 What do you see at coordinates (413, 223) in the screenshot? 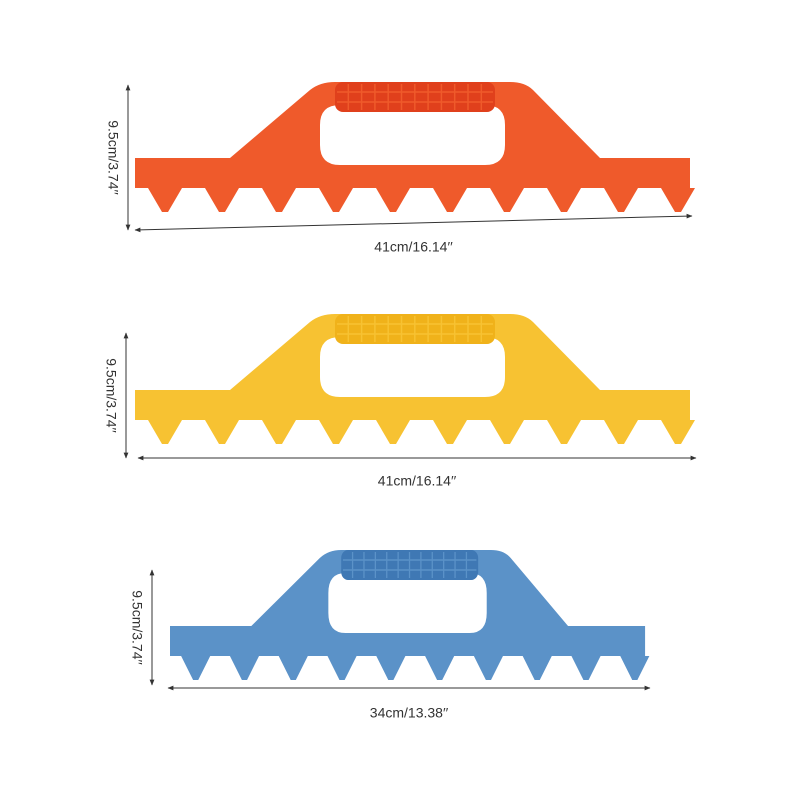
I see `width-dimension` at bounding box center [413, 223].